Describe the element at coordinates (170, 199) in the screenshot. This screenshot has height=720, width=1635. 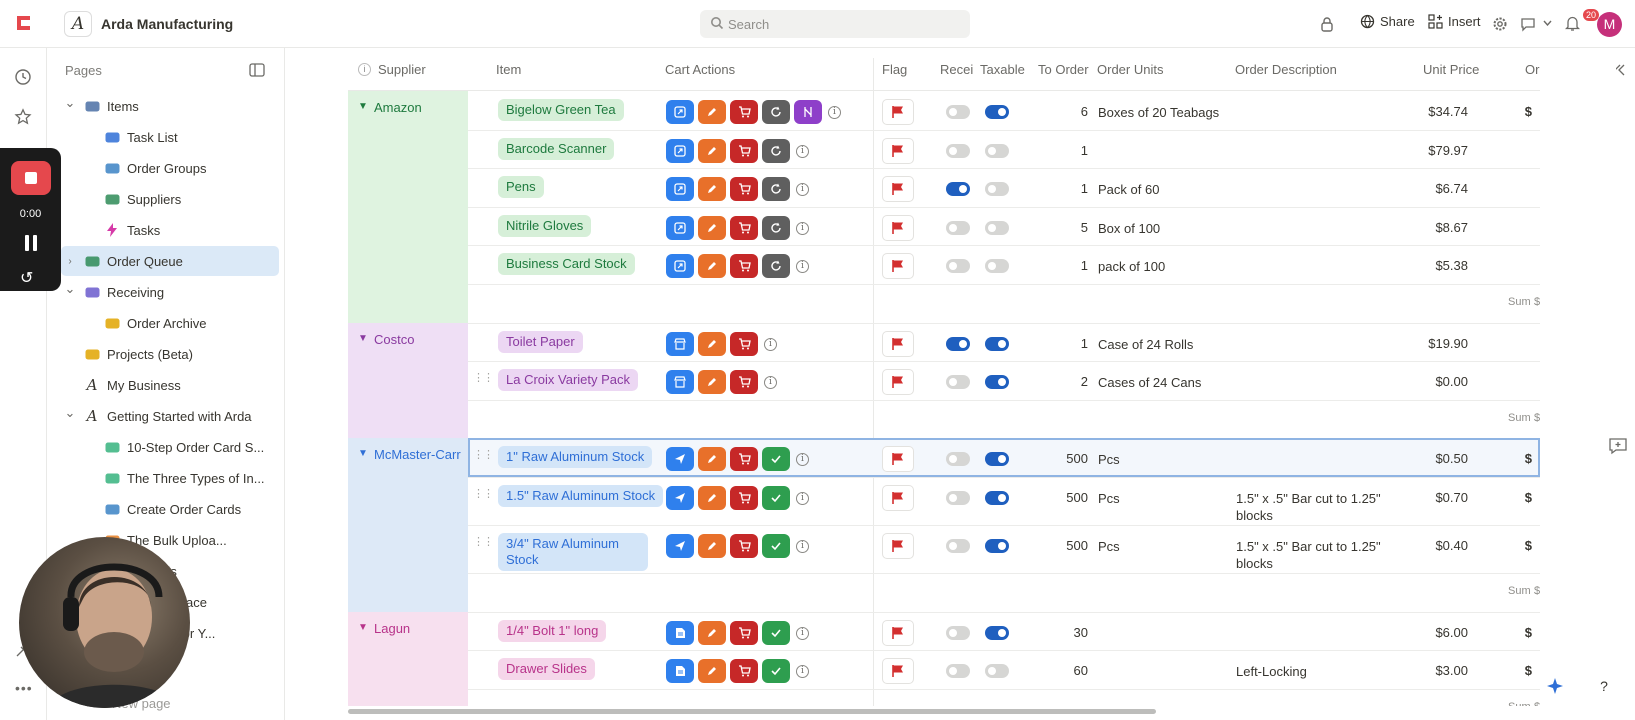
I see `sidebar-item-suppliers: Suppliers` at that location.